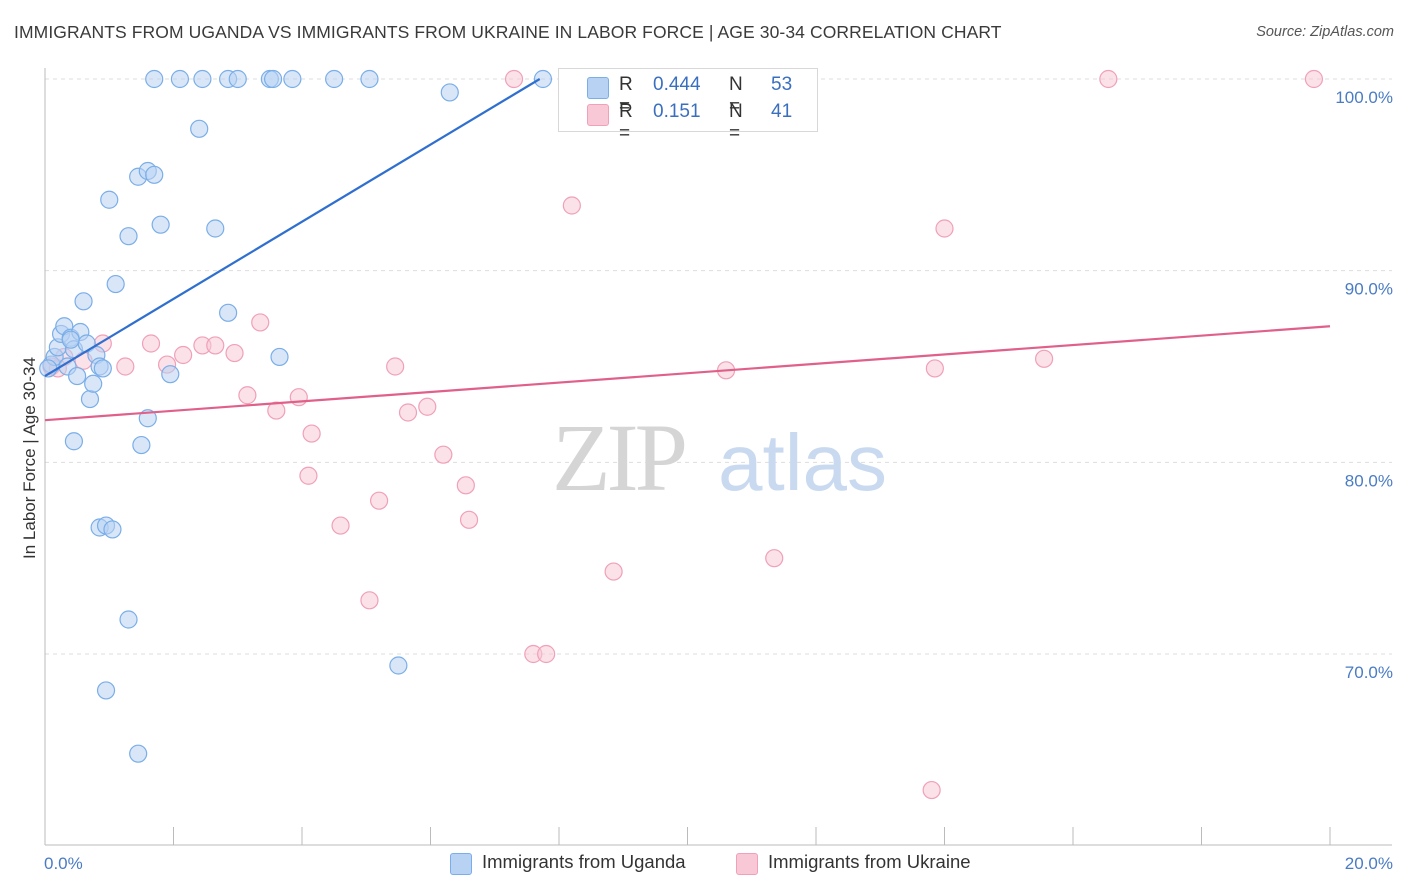 This screenshot has height=892, width=1406. What do you see at coordinates (63, 863) in the screenshot?
I see `x-tick-label: 0.0%` at bounding box center [63, 863].